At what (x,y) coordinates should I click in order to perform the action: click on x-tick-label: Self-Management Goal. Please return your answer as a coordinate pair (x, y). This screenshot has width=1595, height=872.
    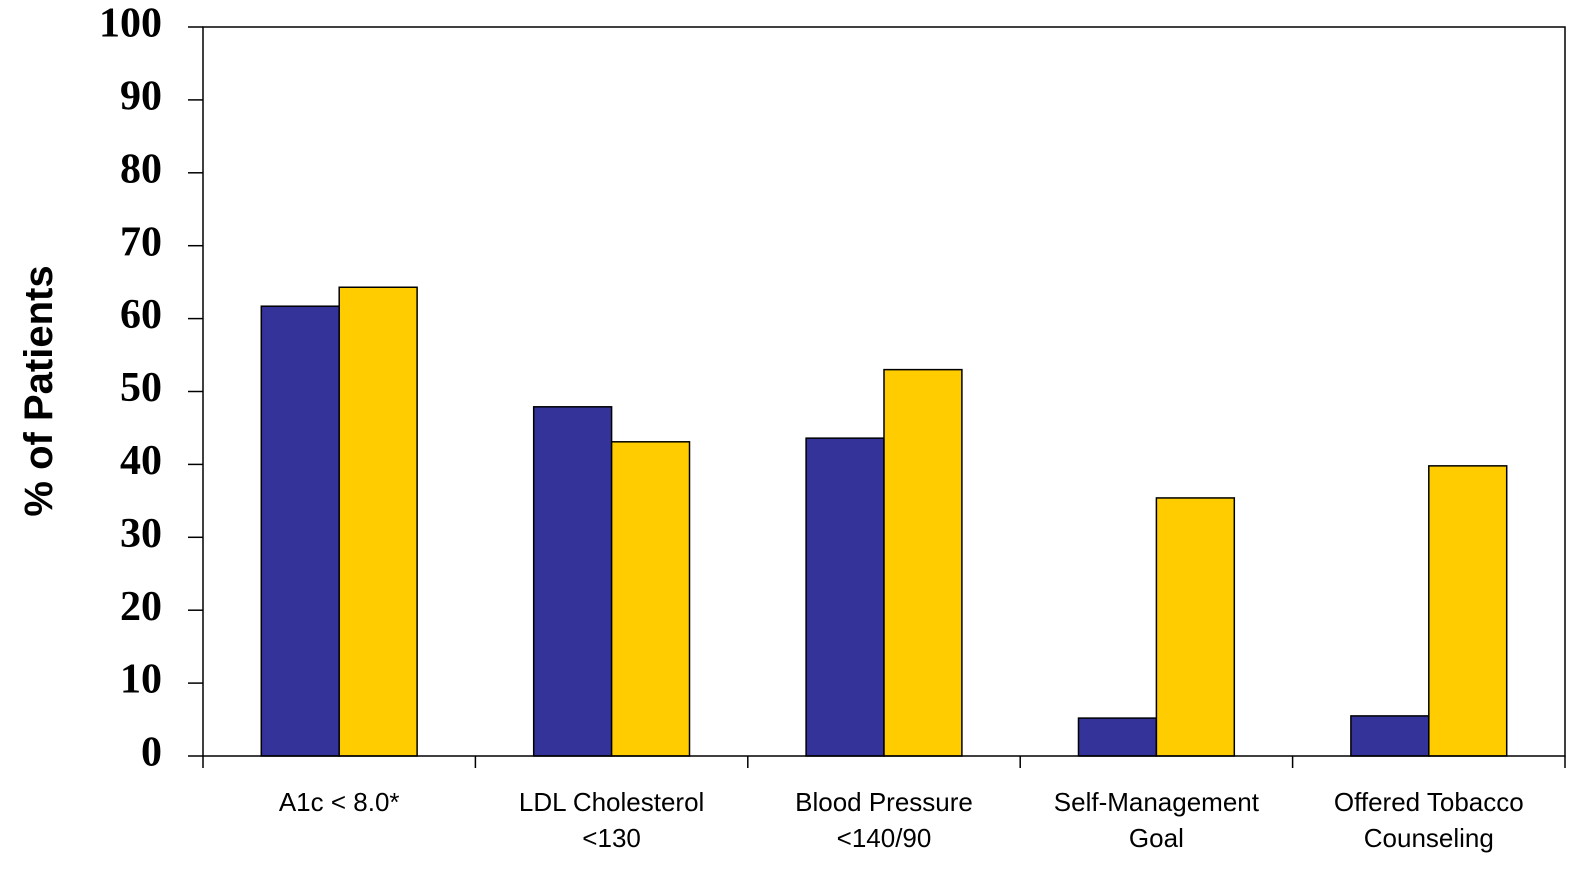
    Looking at the image, I should click on (1156, 820).